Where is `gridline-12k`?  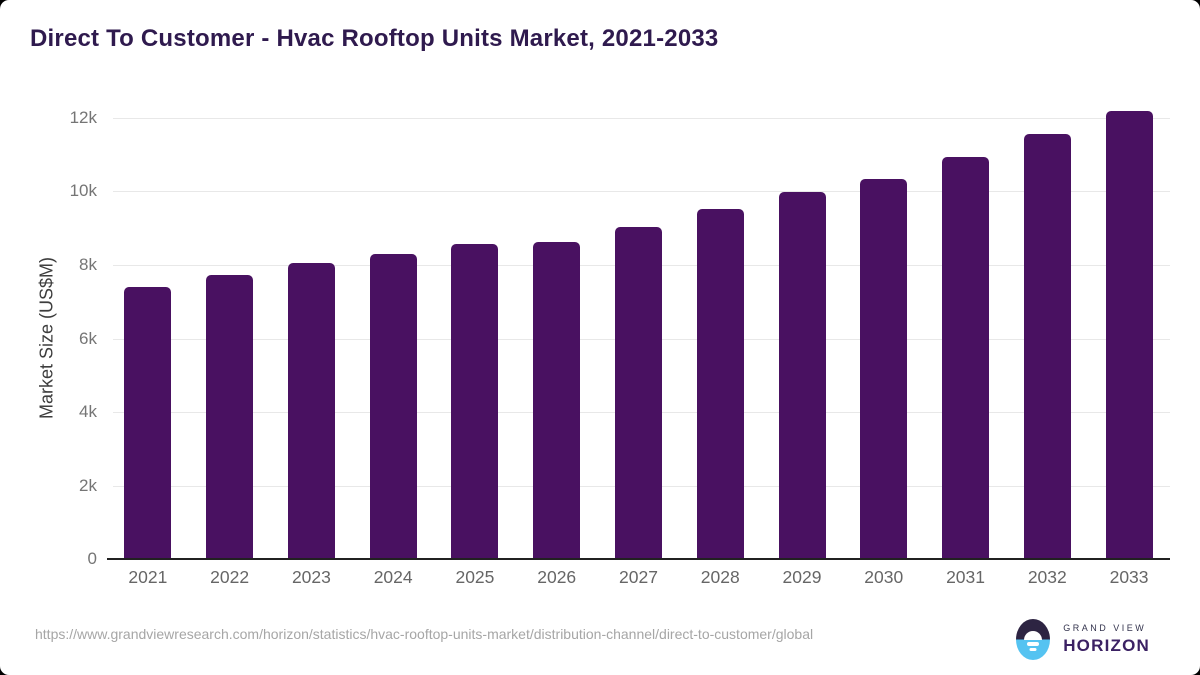
gridline-12k is located at coordinates (641, 118).